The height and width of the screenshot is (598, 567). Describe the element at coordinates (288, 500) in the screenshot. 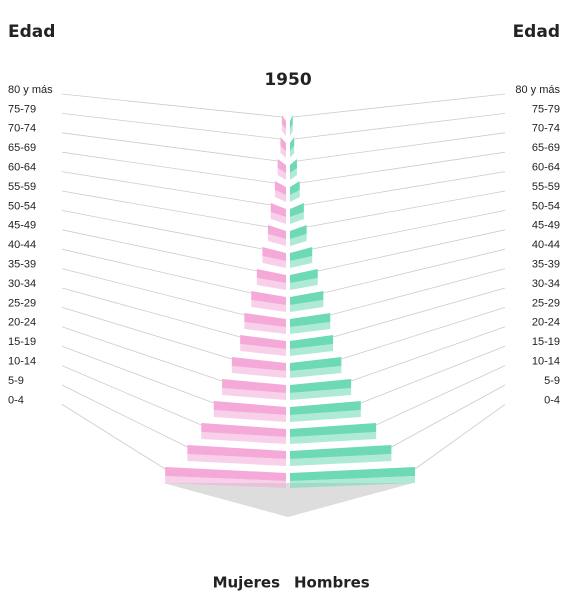

I see `base-shadow` at that location.